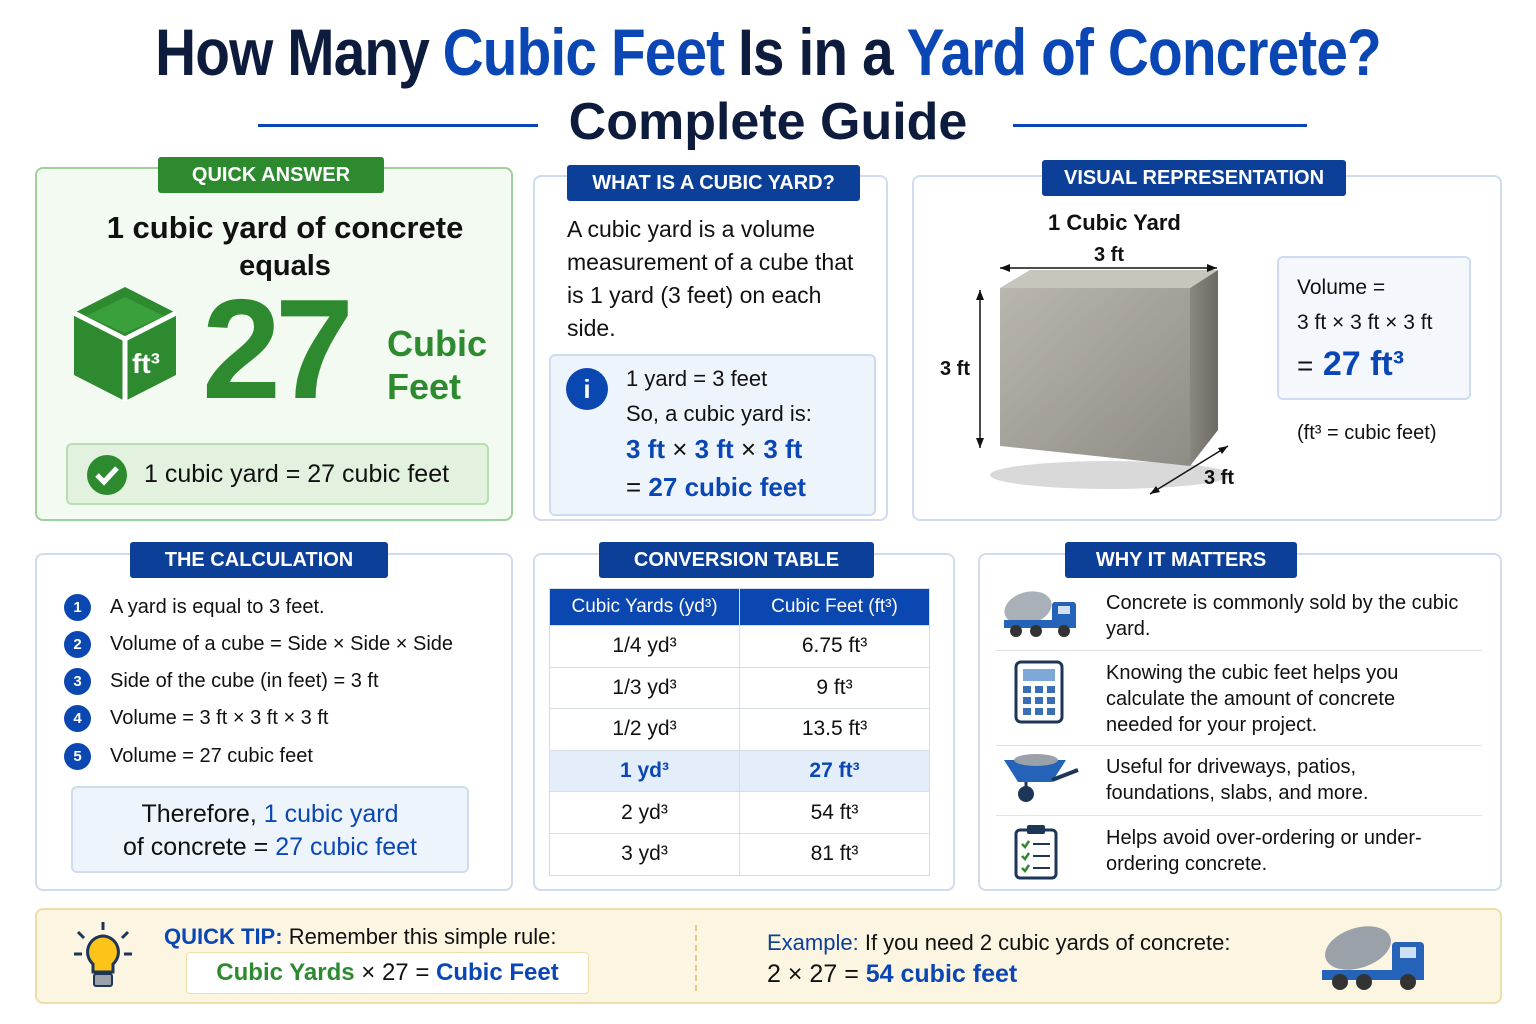  What do you see at coordinates (278, 349) in the screenshot?
I see `answer-number: 27` at bounding box center [278, 349].